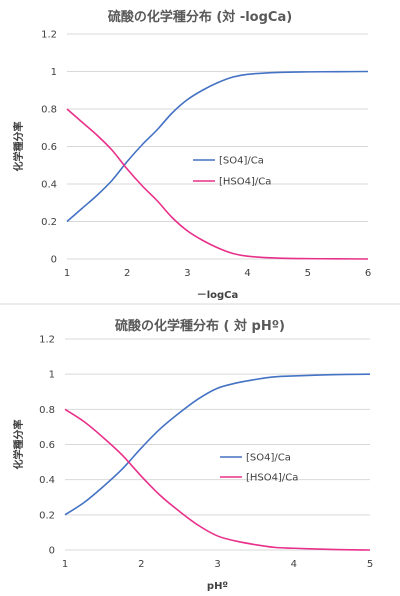 The image size is (400, 596). I want to click on chart-title: 硫酸の化学種分布 (対 -logCa), so click(200, 17).